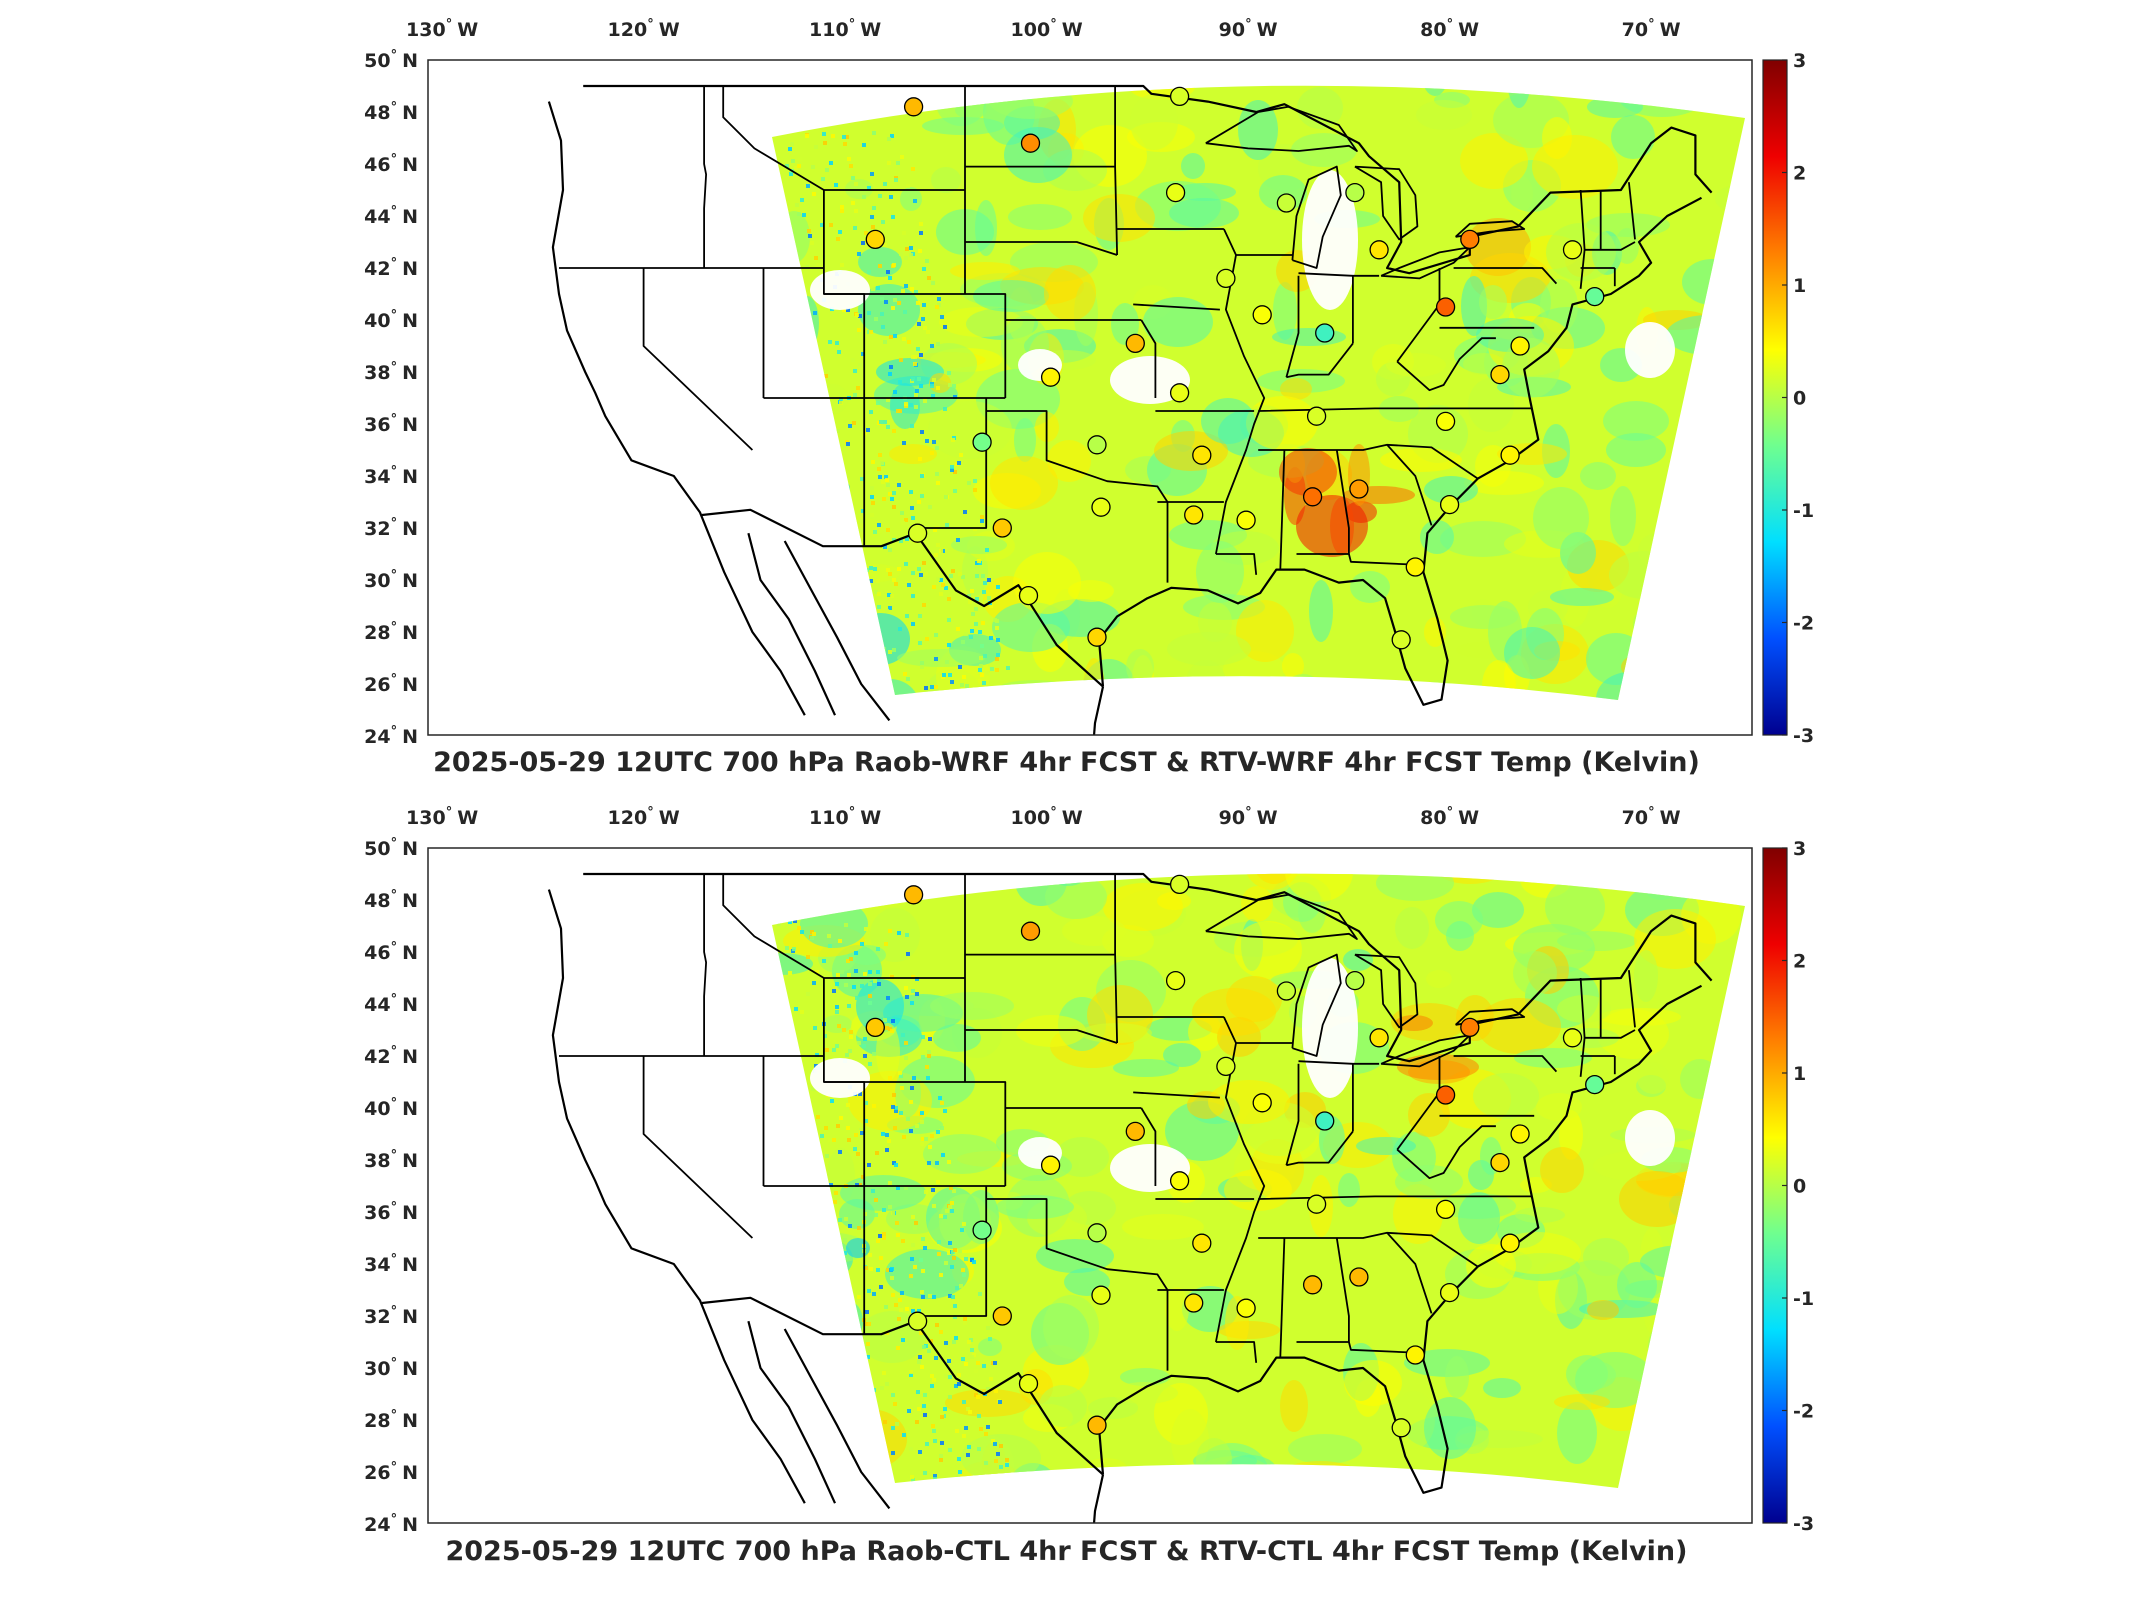 This screenshot has height=1600, width=2133. Describe the element at coordinates (1235, 1156) in the screenshot. I see `station-markers` at that location.